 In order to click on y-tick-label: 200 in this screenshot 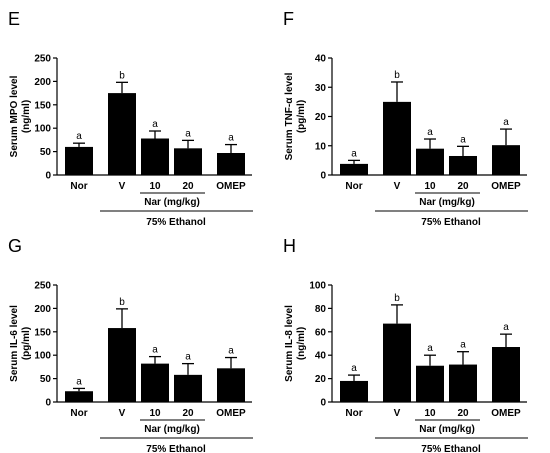, I will do `click(42, 309)`.